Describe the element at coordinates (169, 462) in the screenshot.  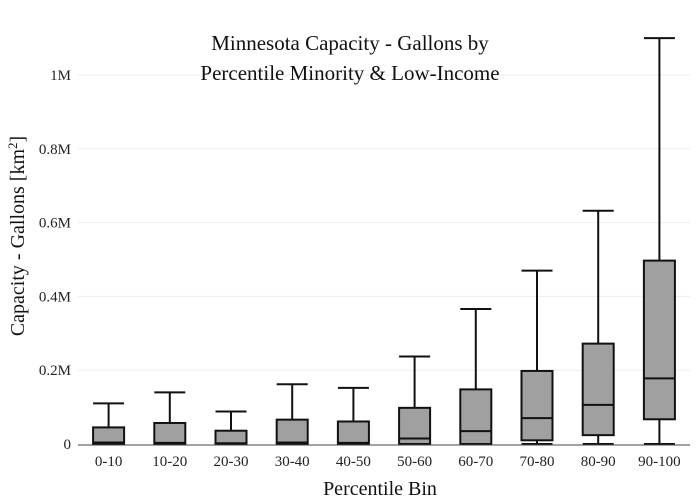
I see `x-tick-label: 10-20` at that location.